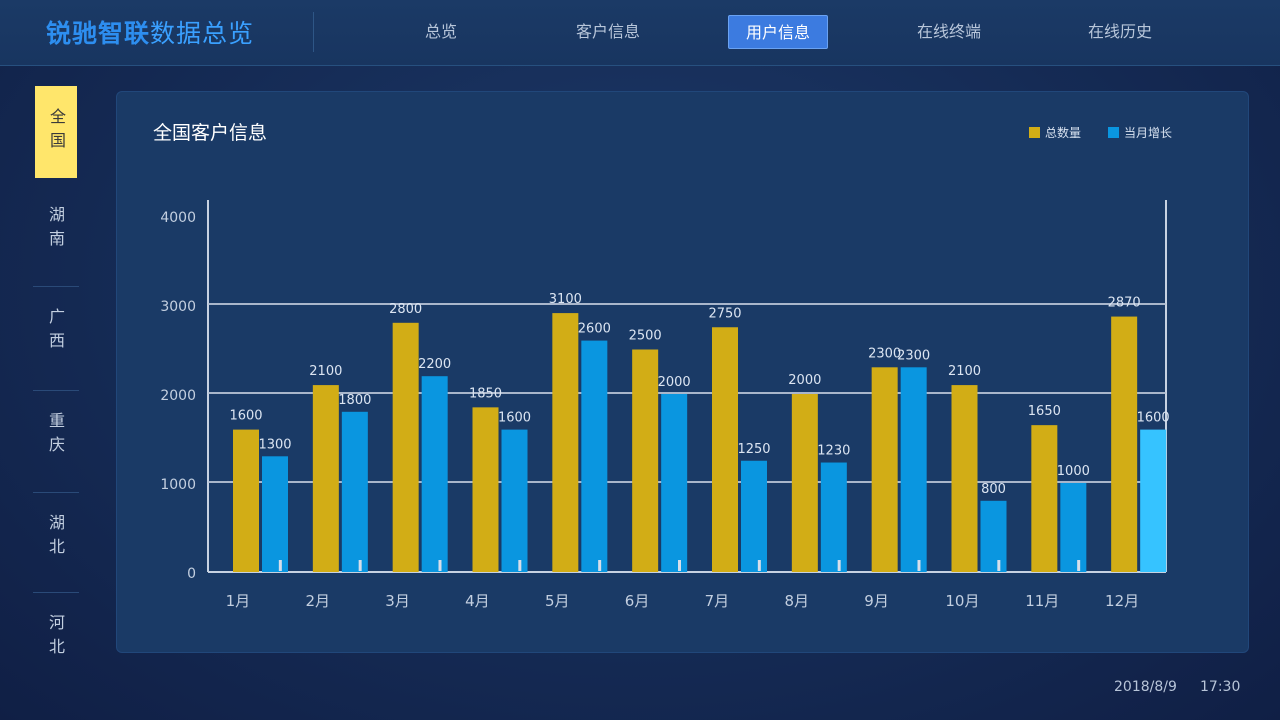  Describe the element at coordinates (1148, 133) in the screenshot. I see `legend-label-growth: 当月增长` at that location.